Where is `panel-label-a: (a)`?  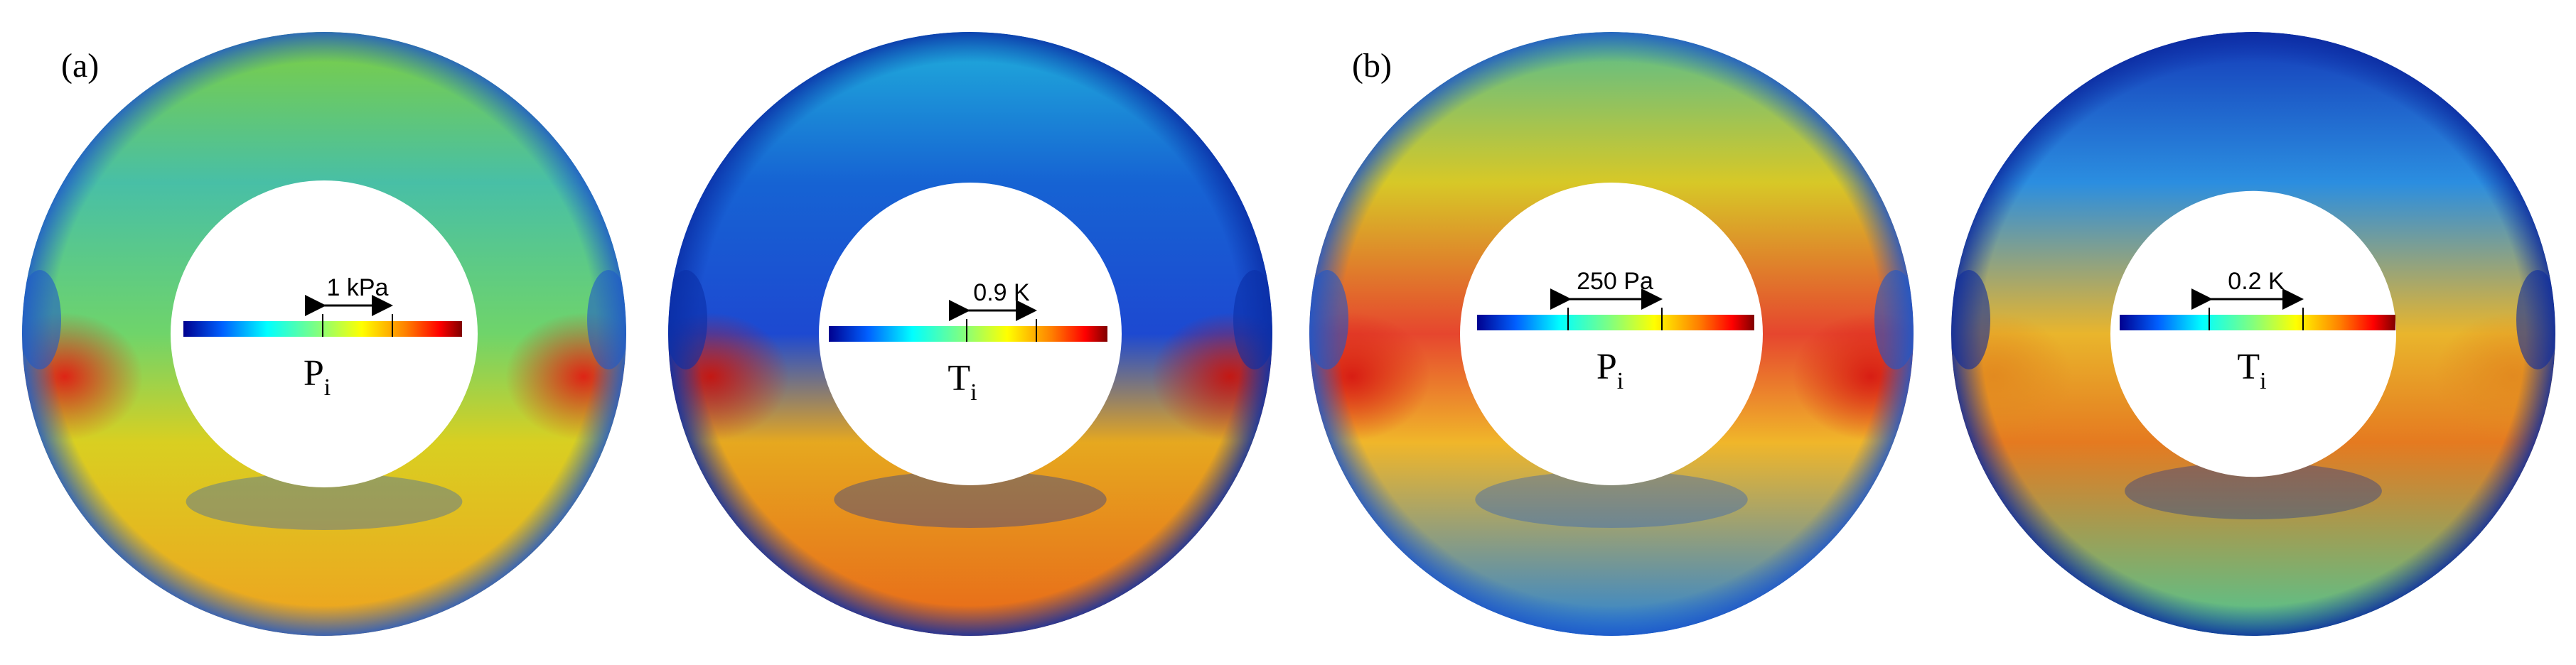 panel-label-a: (a) is located at coordinates (80, 66).